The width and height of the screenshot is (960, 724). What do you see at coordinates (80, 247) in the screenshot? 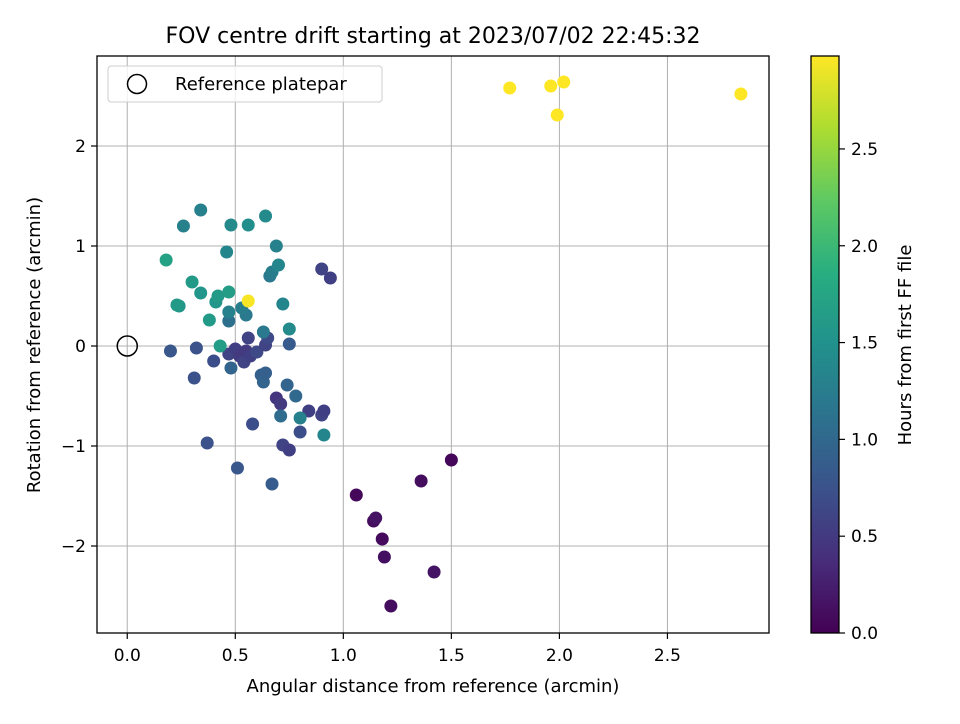
I see `y-tick-label: 1` at bounding box center [80, 247].